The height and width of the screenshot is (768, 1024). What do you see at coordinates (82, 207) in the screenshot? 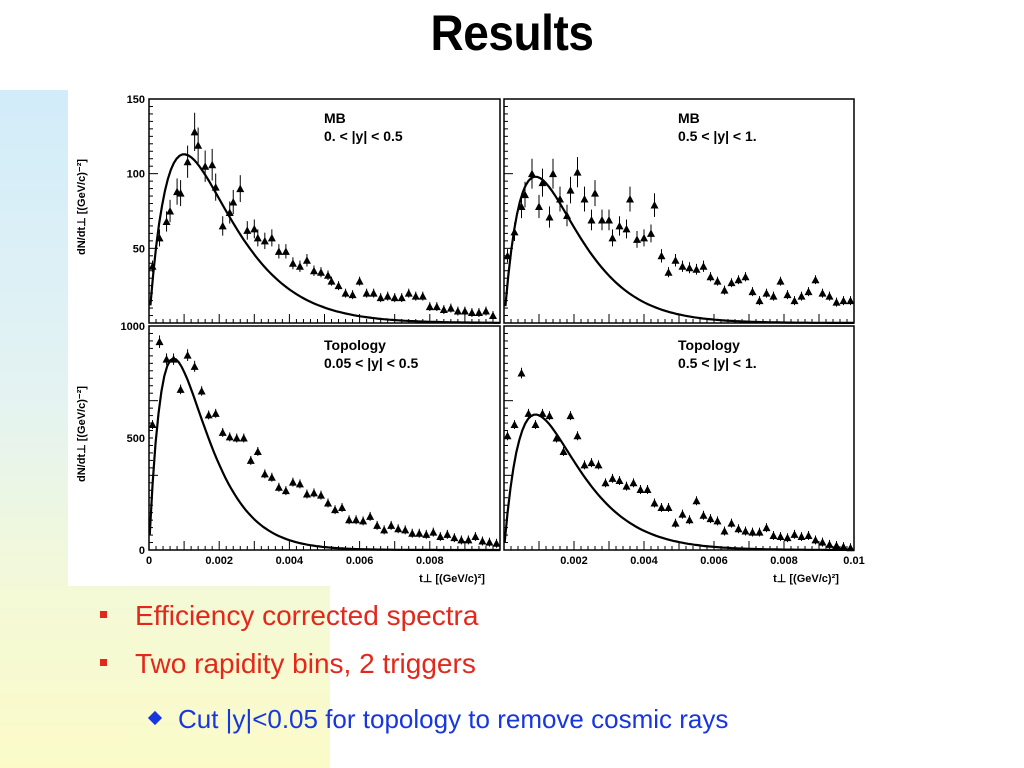
I see `y-axis-label: dN/dt⊥ [(GeV/c)⁻²]` at bounding box center [82, 207].